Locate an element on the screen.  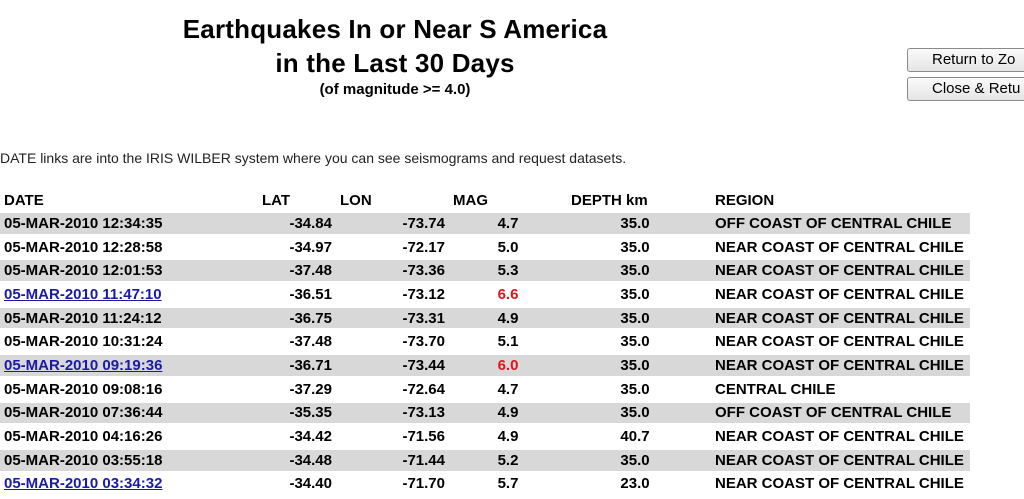
lat-cell: -34.40 is located at coordinates (310, 484).